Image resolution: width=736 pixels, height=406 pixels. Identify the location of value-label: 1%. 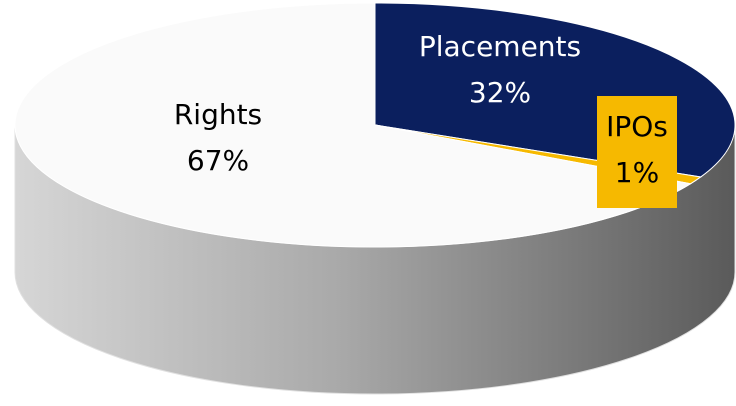
(637, 172).